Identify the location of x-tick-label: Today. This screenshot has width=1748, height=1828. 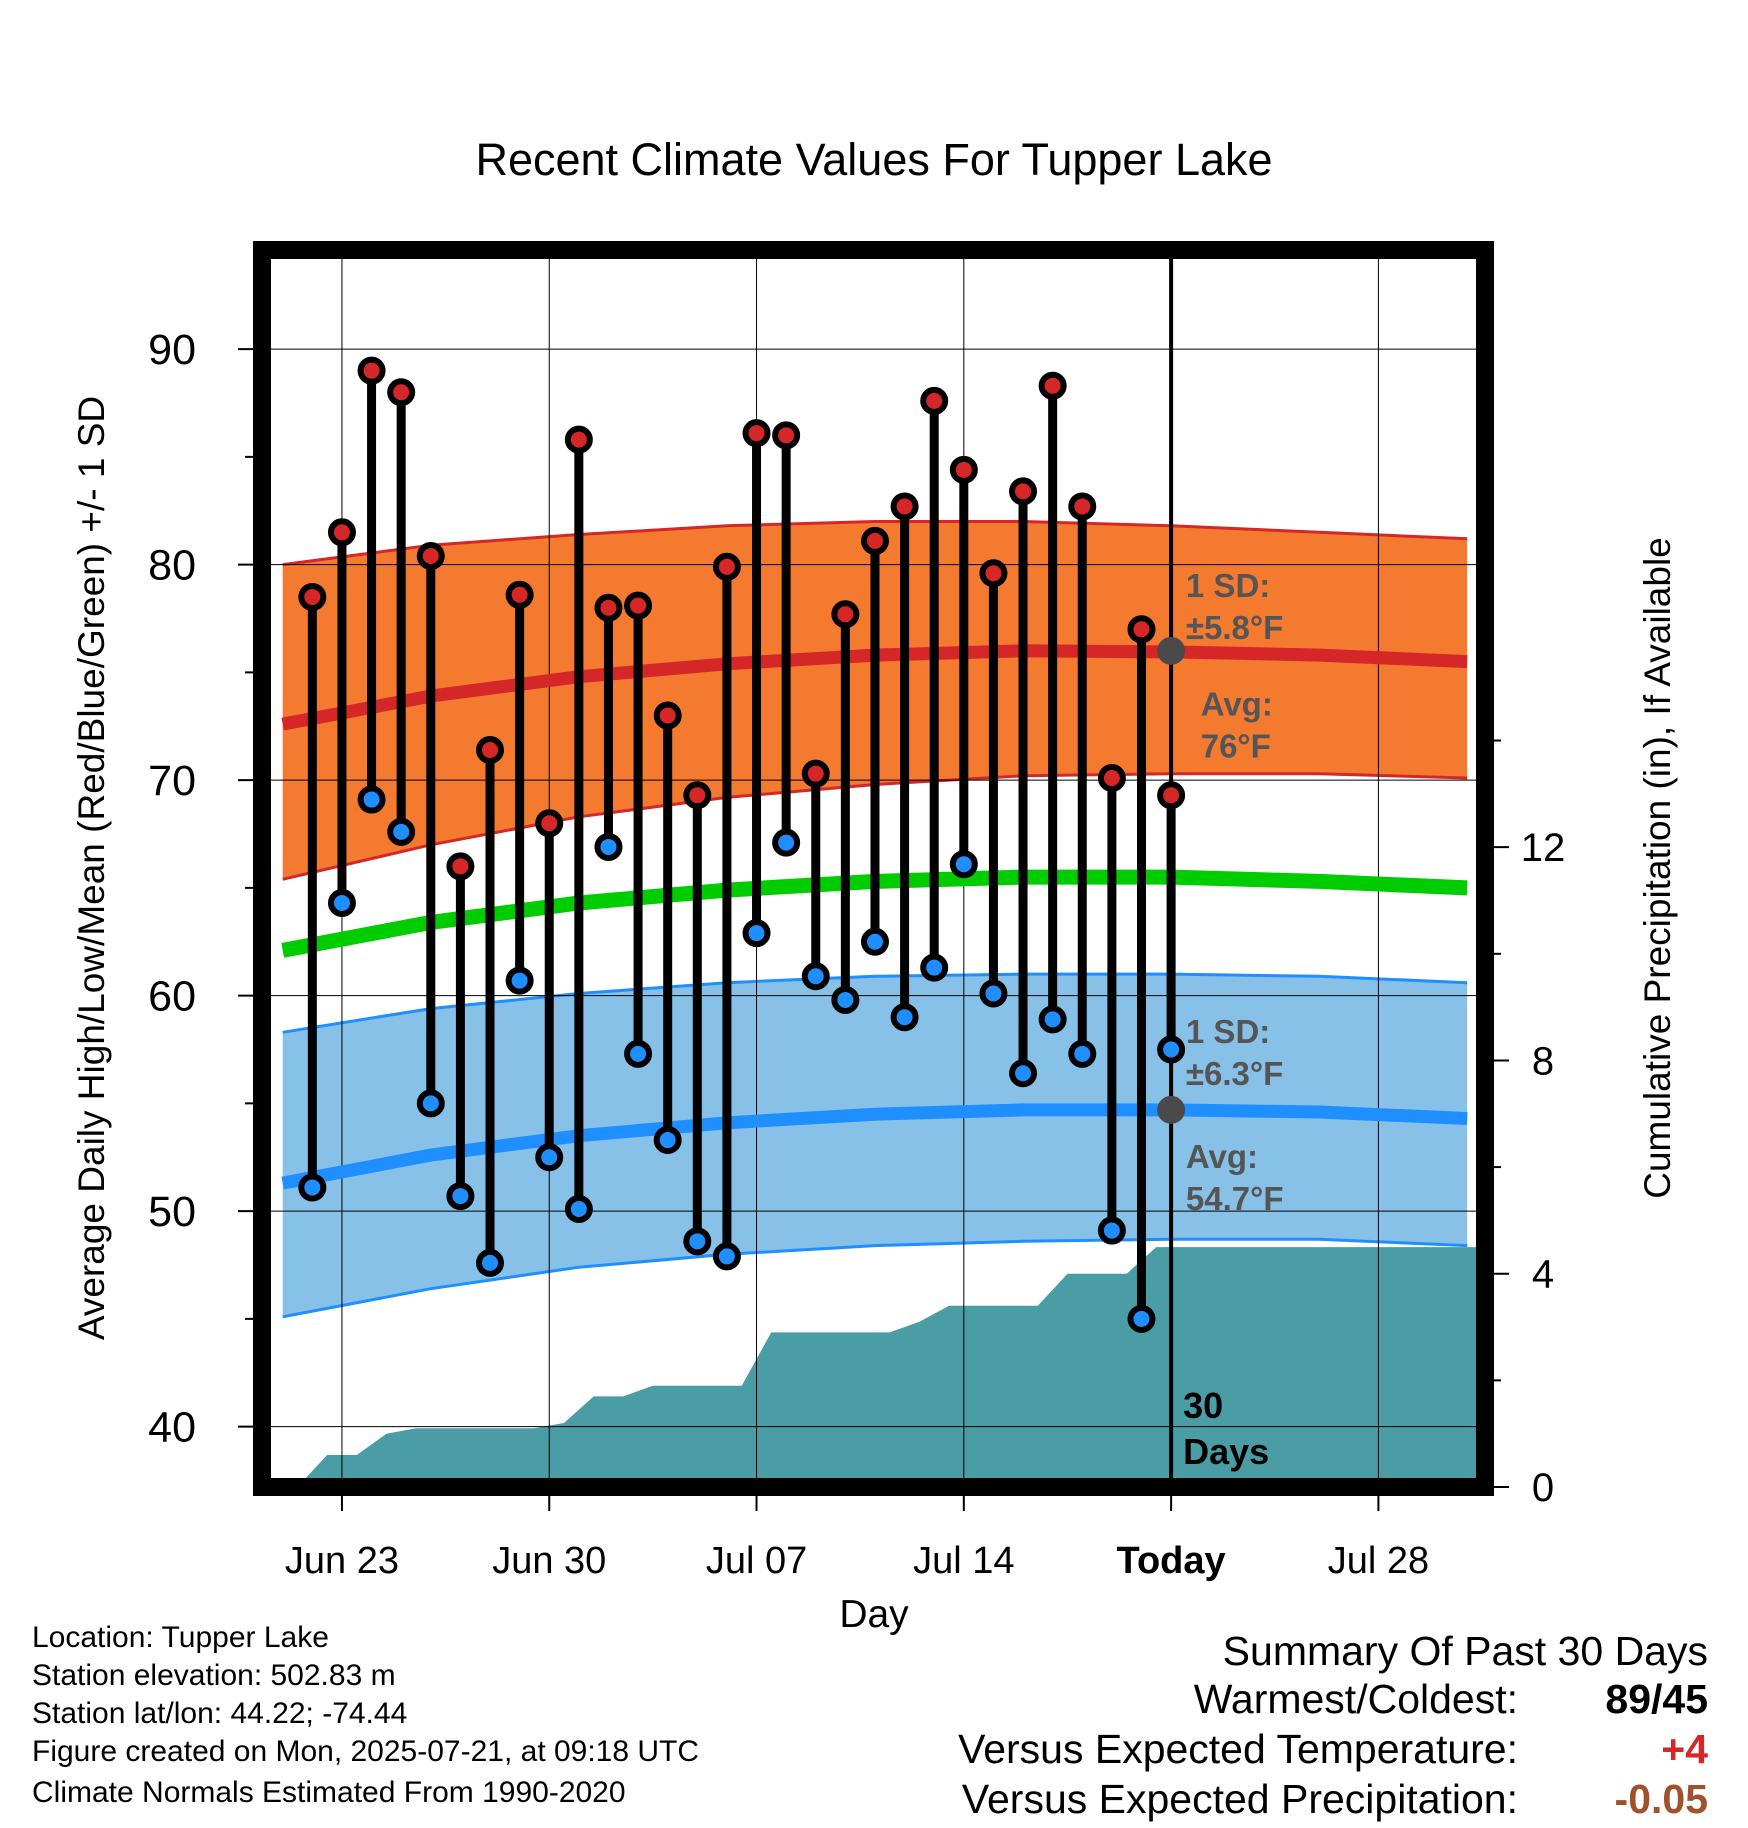
(1171, 1561).